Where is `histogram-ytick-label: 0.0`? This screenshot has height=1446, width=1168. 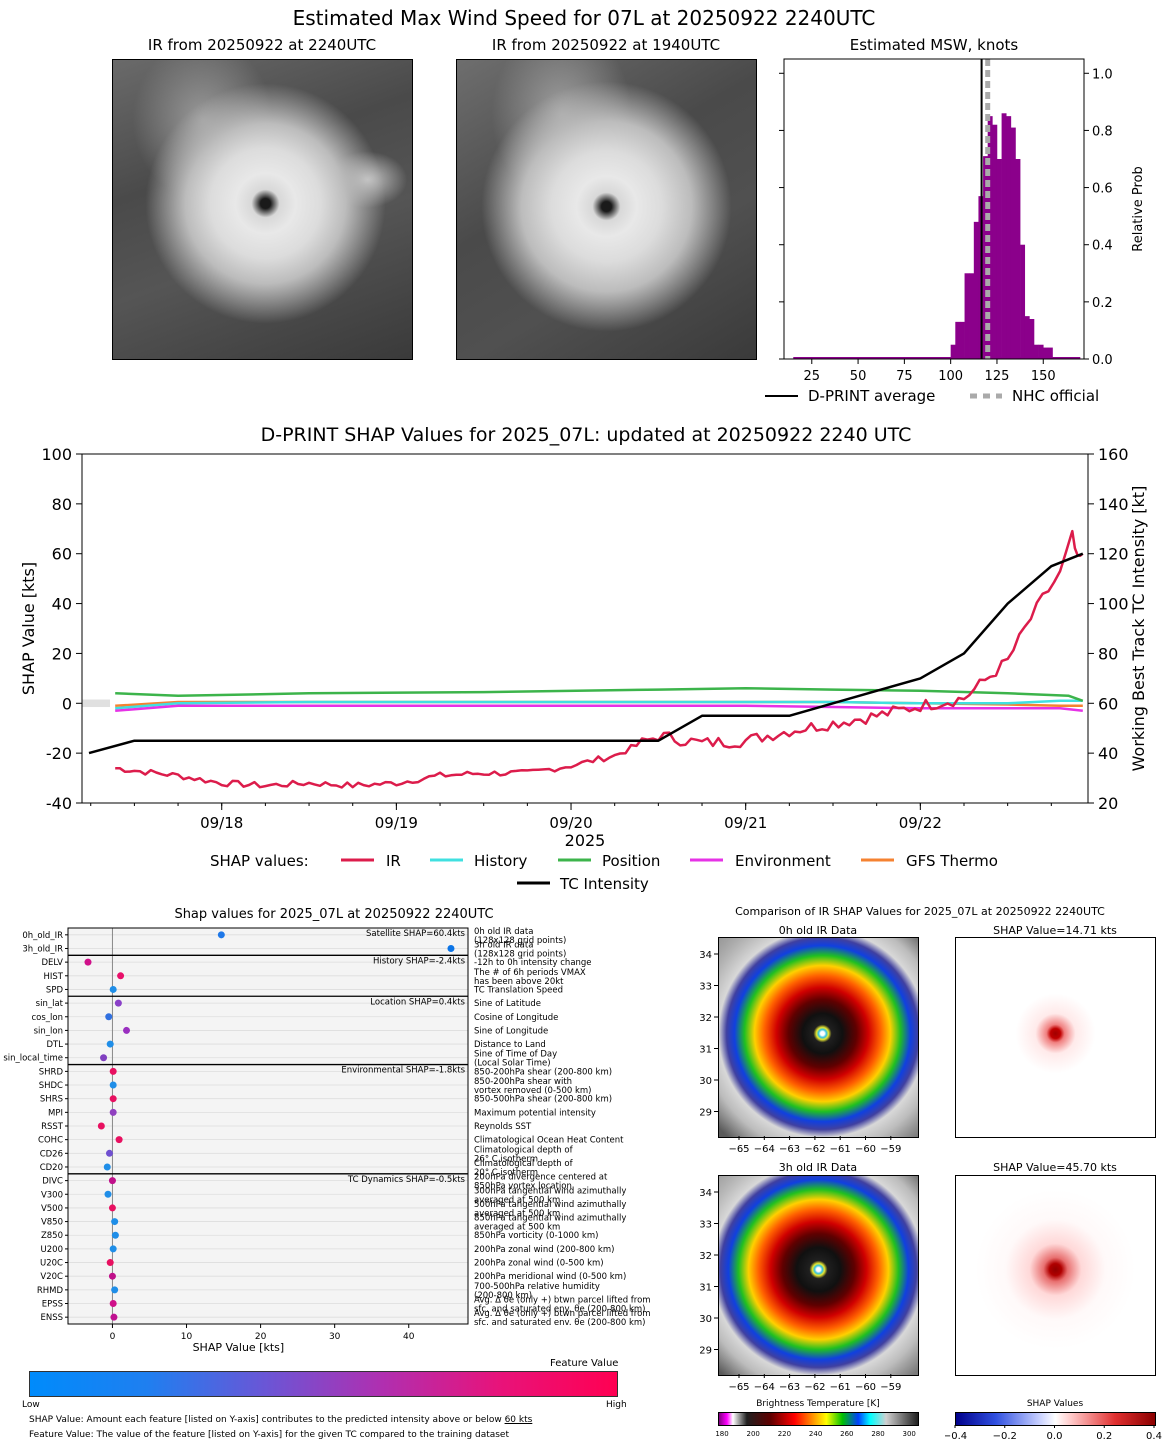 histogram-ytick-label: 0.0 is located at coordinates (1102, 360).